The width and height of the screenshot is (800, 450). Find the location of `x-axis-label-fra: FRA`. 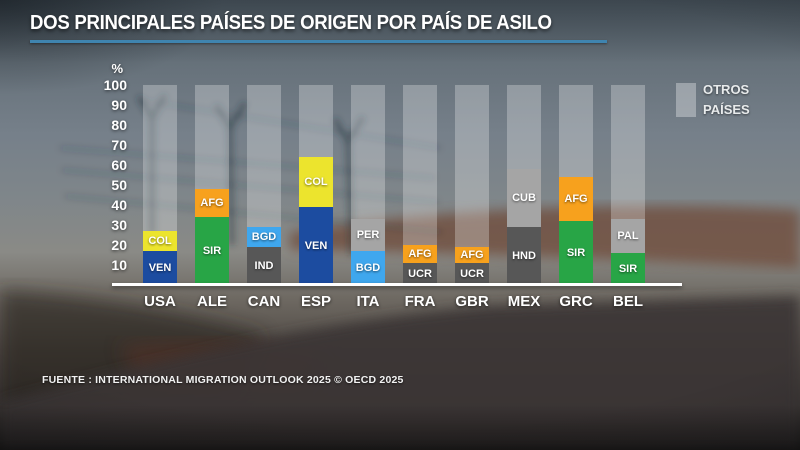

x-axis-label-fra: FRA is located at coordinates (420, 301).